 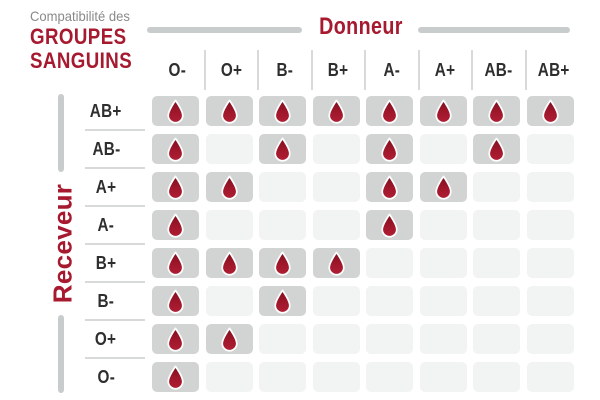 What do you see at coordinates (106, 111) in the screenshot?
I see `receiver-label-AB+: AB+` at bounding box center [106, 111].